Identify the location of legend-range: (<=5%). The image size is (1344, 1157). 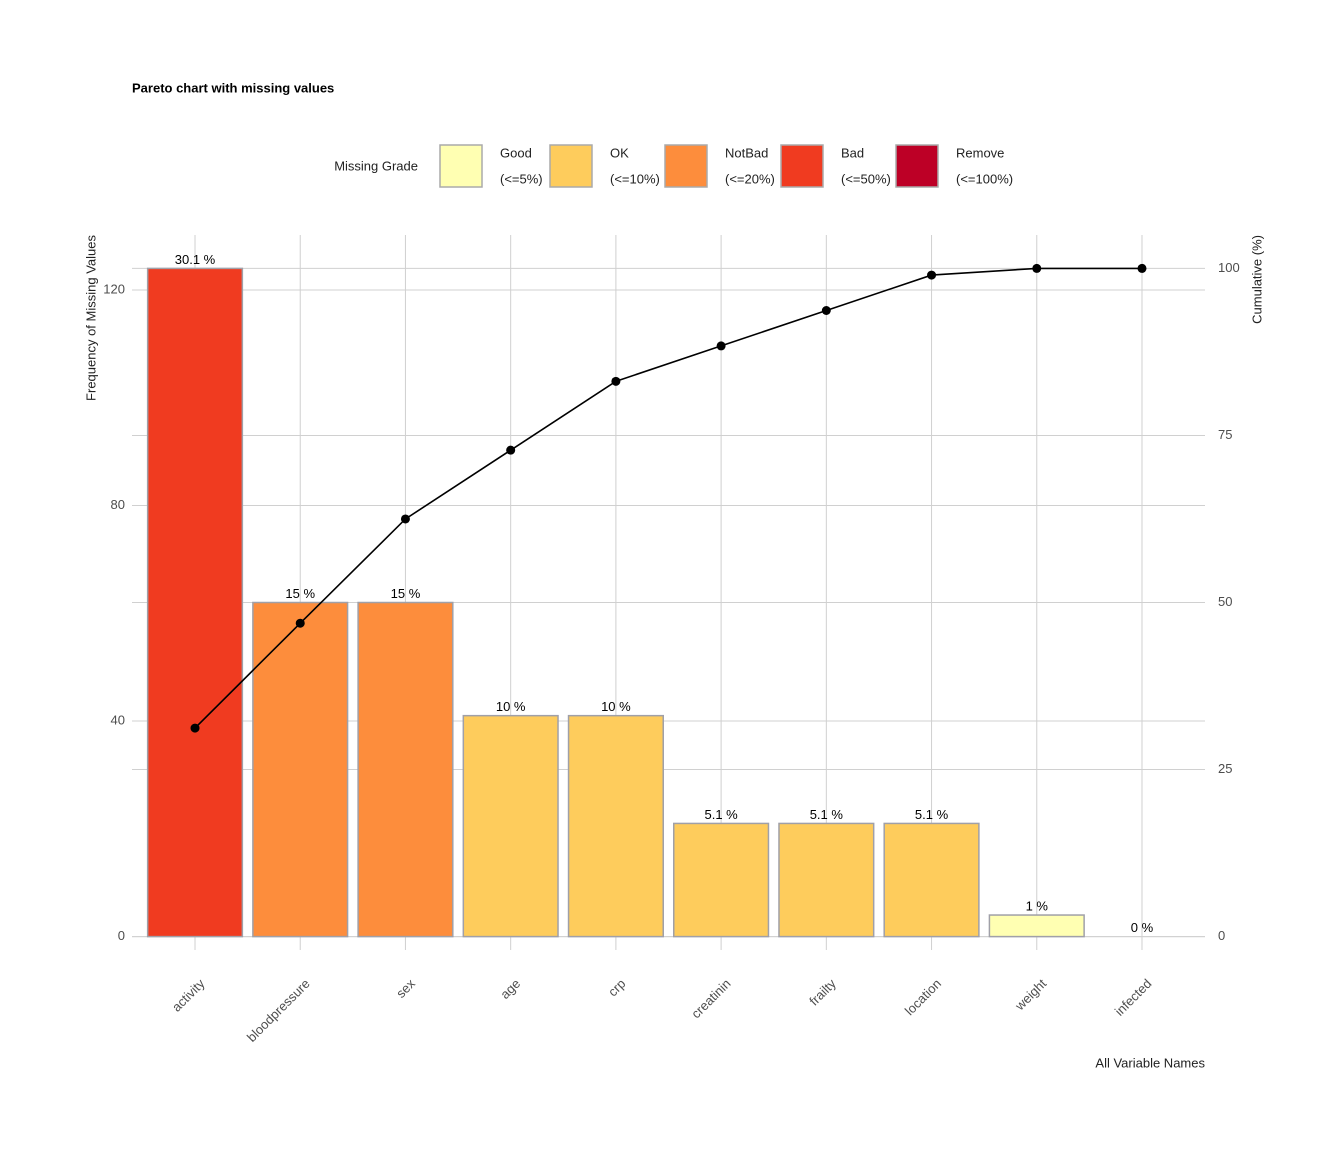
(521, 178).